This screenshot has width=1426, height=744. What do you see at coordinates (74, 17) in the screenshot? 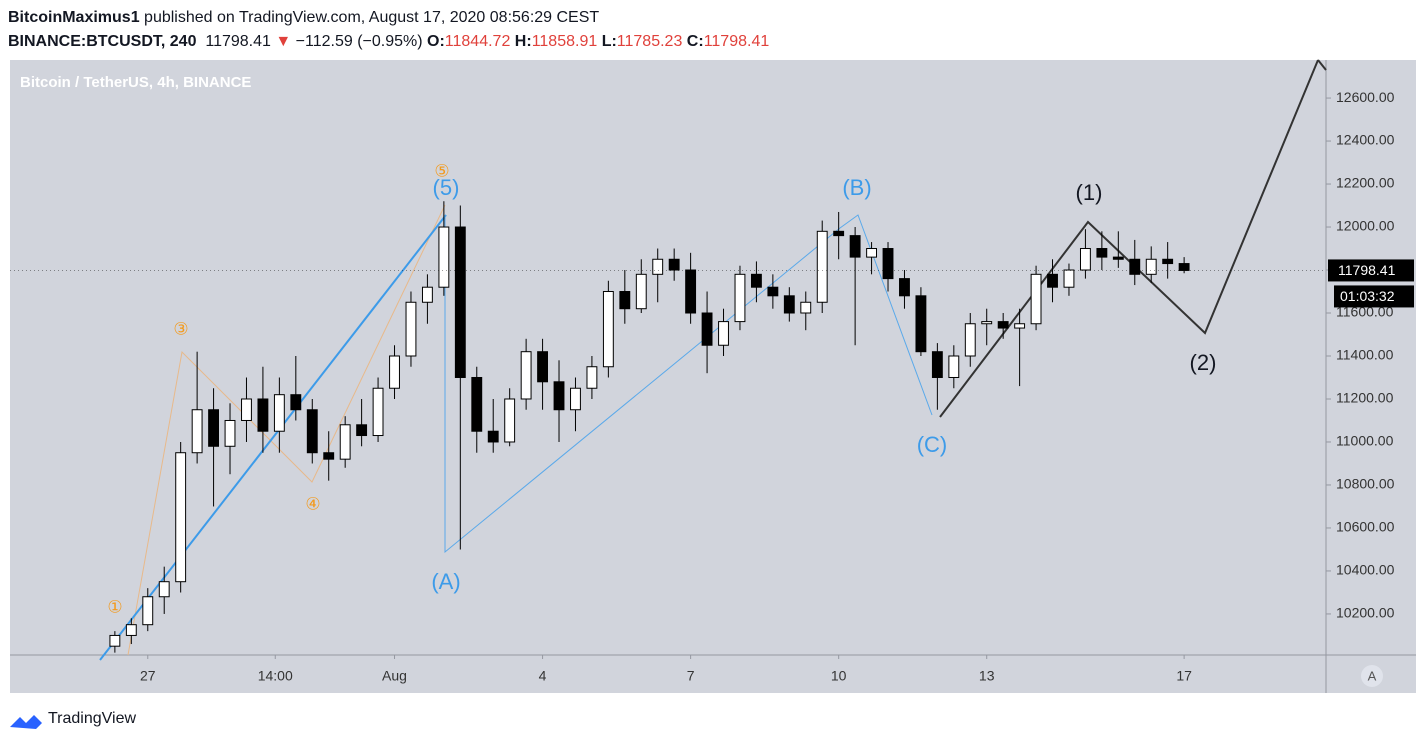
I see `author: BitcoinMaximus1` at bounding box center [74, 17].